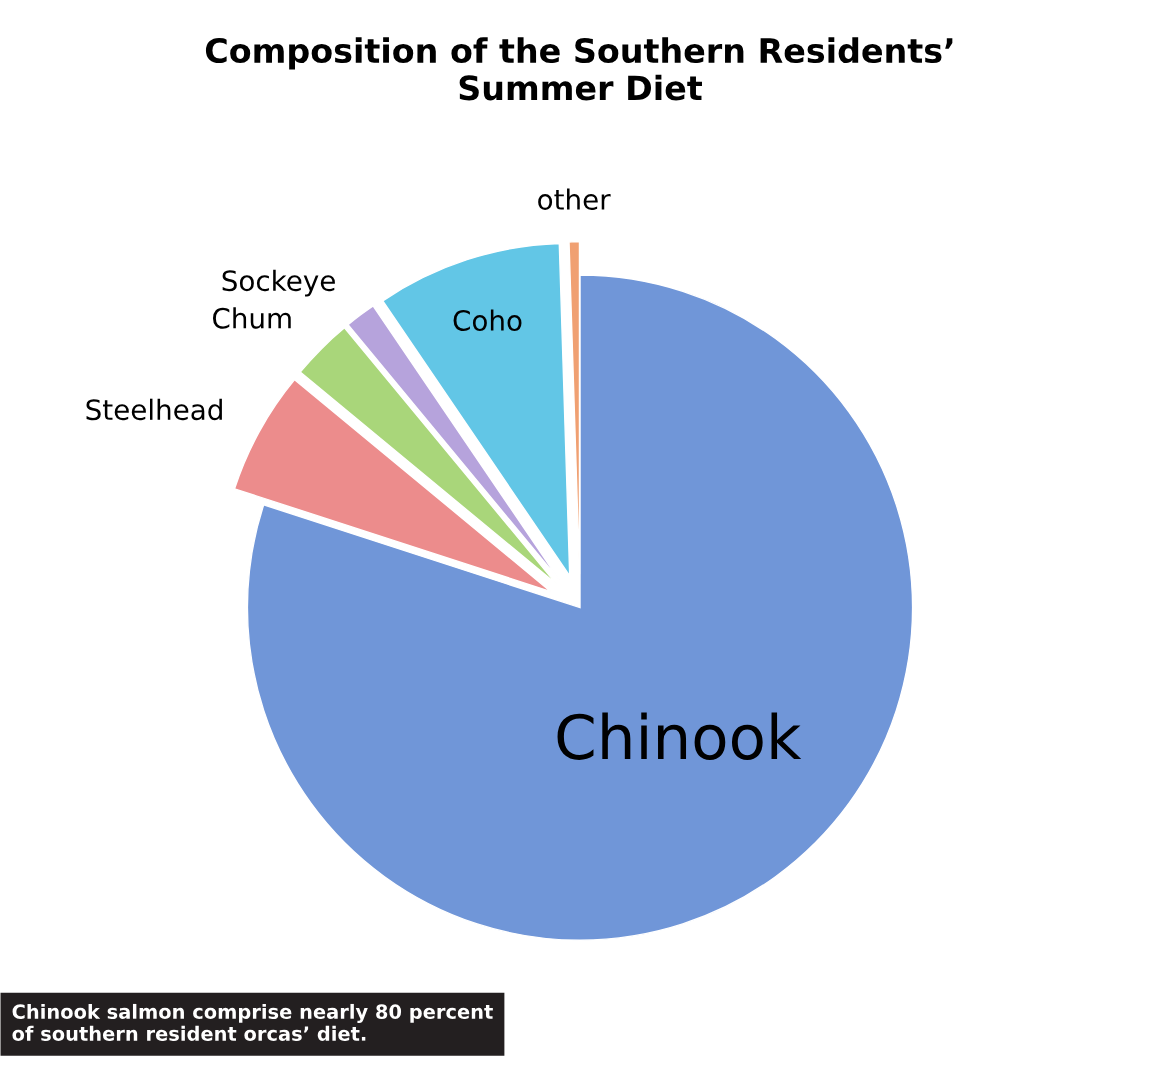  I want to click on slice-label: Steelhead, so click(154, 409).